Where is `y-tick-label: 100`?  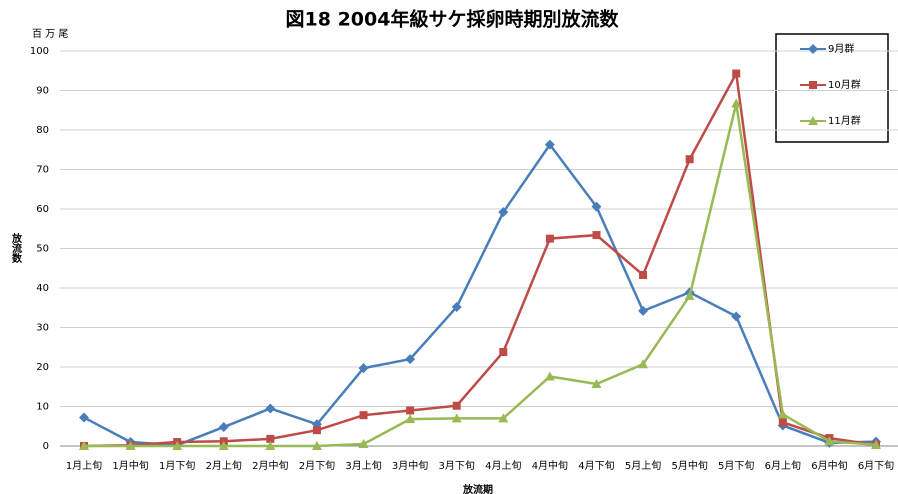 y-tick-label: 100 is located at coordinates (39, 51).